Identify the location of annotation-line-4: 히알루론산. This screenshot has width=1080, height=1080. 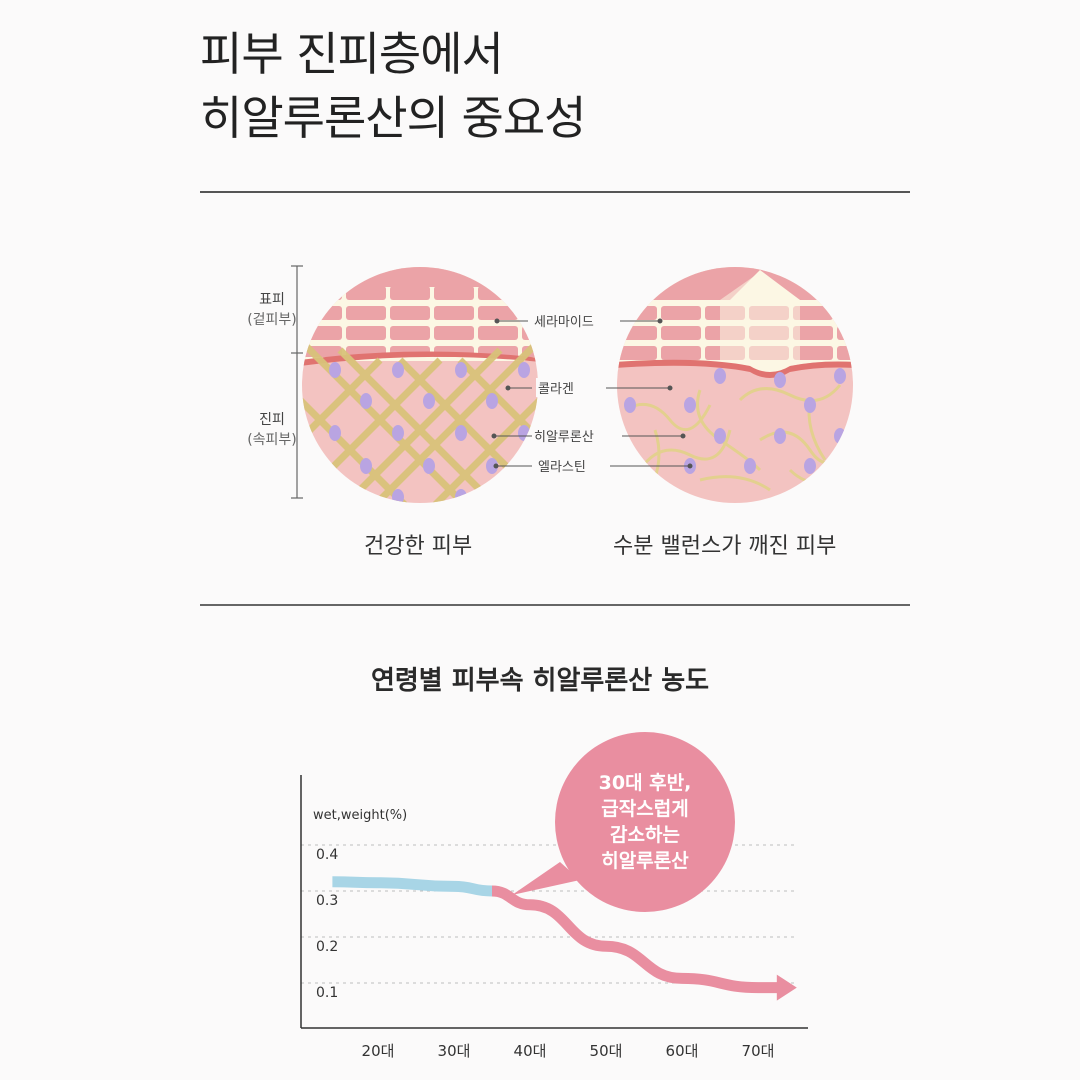
(645, 861).